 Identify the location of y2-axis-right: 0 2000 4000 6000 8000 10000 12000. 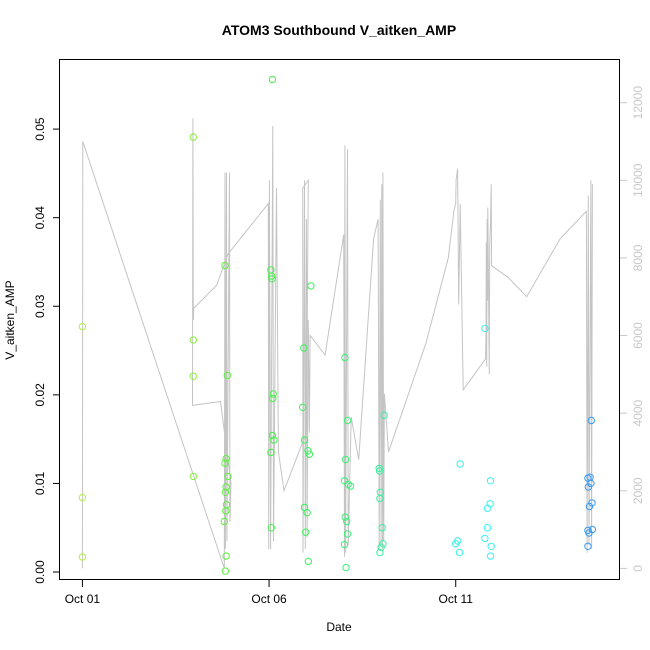
(632, 329).